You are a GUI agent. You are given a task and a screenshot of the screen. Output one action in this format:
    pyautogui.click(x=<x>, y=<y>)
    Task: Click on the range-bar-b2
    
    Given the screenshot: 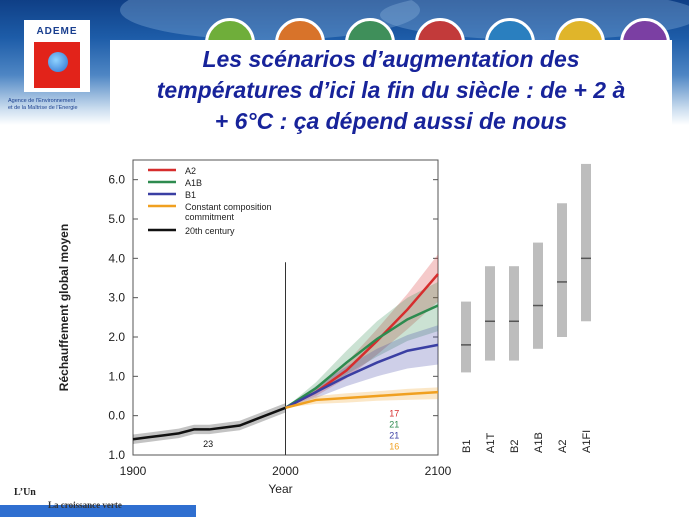 What is the action you would take?
    pyautogui.click(x=514, y=313)
    